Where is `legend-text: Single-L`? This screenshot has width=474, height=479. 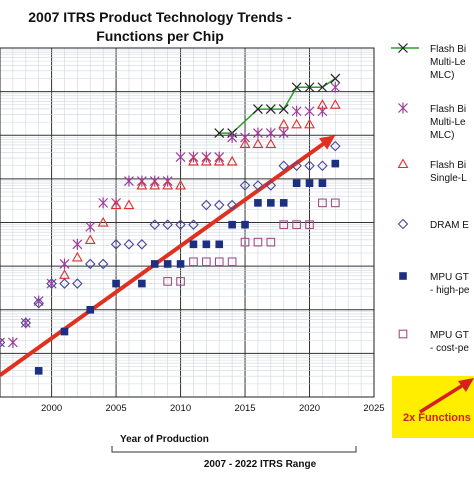
legend-text: Single-L is located at coordinates (448, 178).